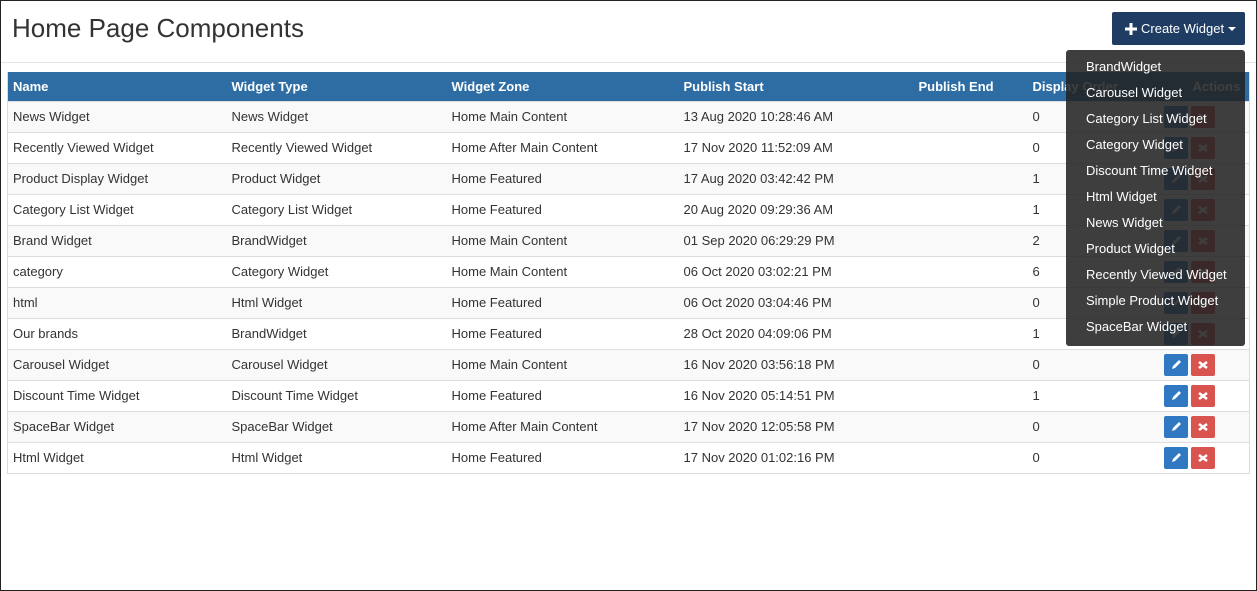  I want to click on cell: News Widget, so click(336, 116).